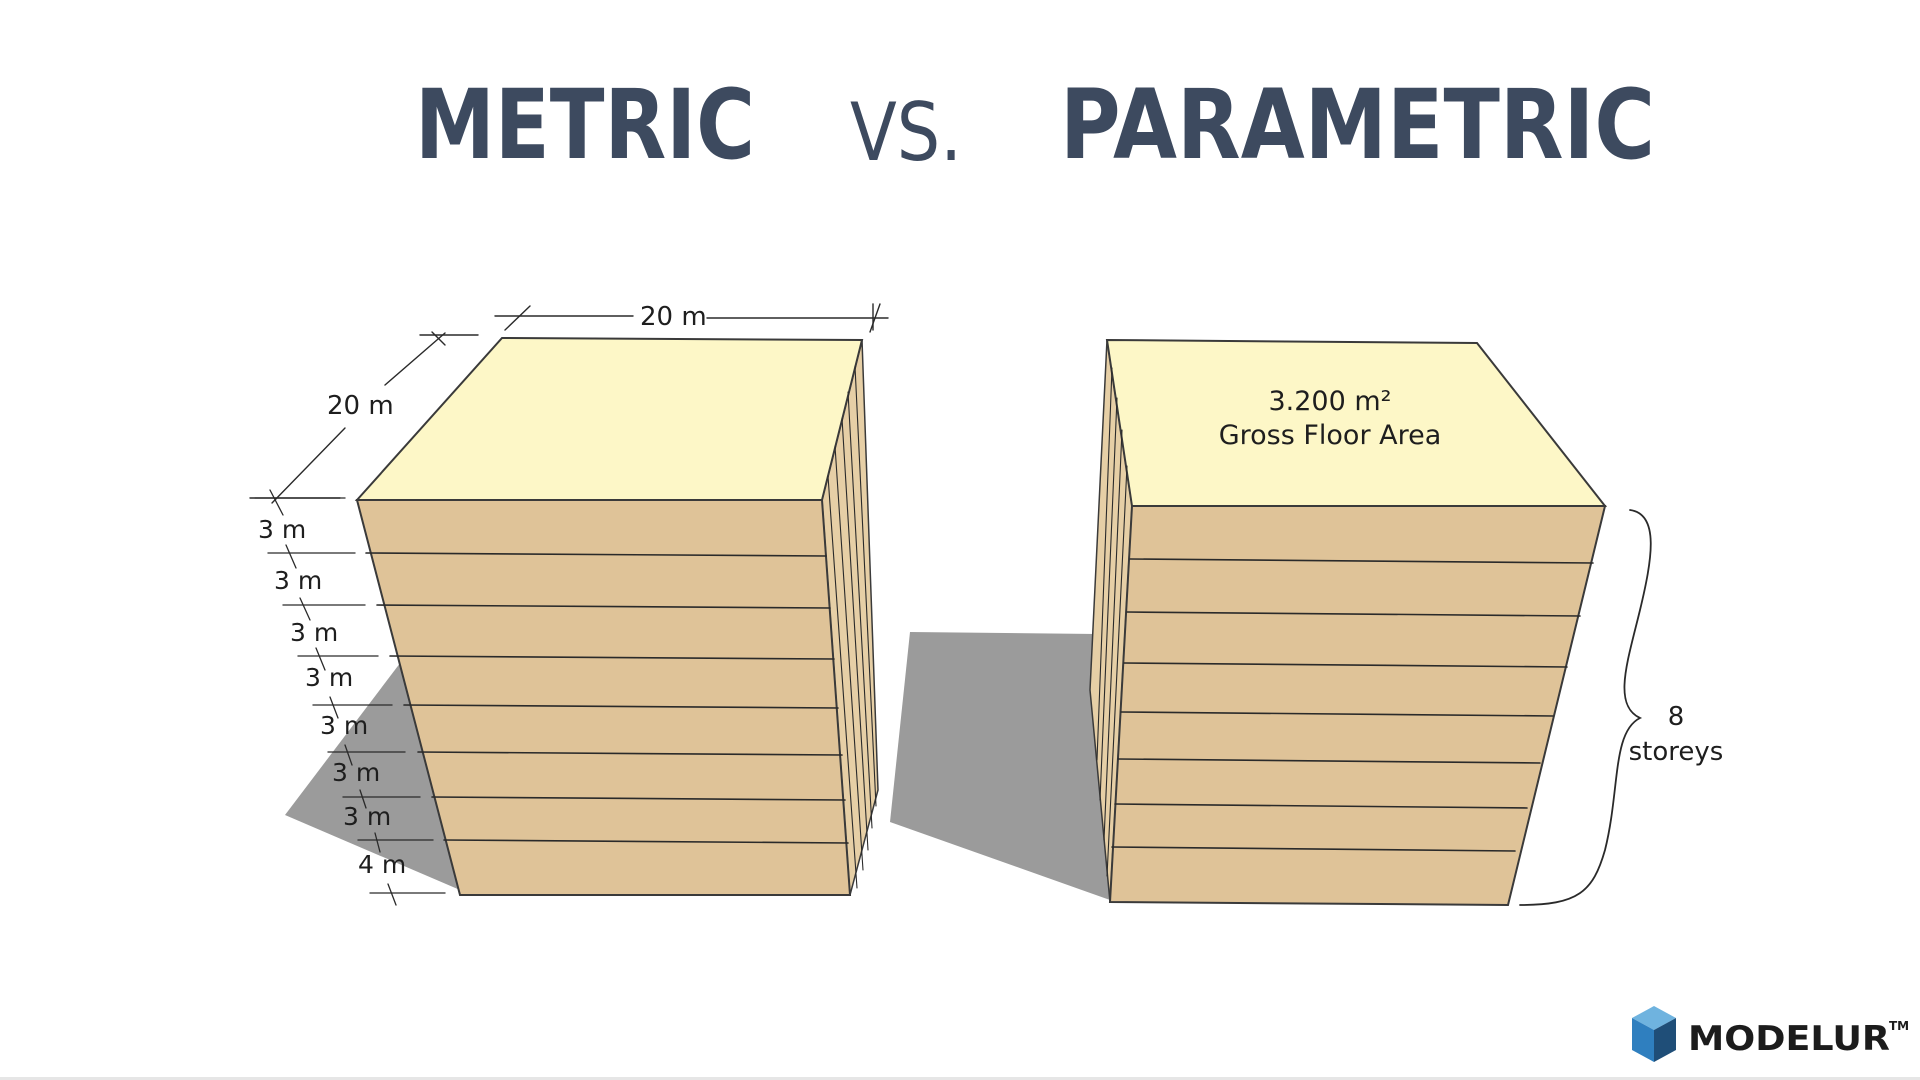  What do you see at coordinates (1585, 707) in the screenshot?
I see `storeys-brace` at bounding box center [1585, 707].